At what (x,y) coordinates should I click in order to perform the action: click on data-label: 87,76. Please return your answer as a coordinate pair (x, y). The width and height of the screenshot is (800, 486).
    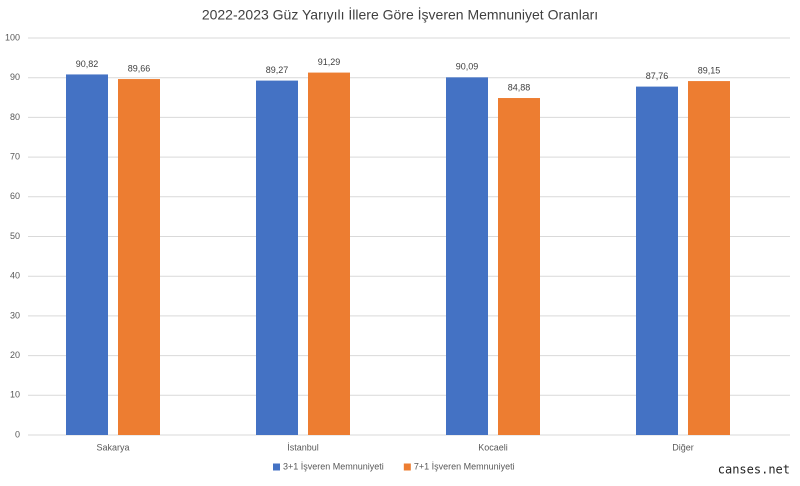
    Looking at the image, I should click on (657, 76).